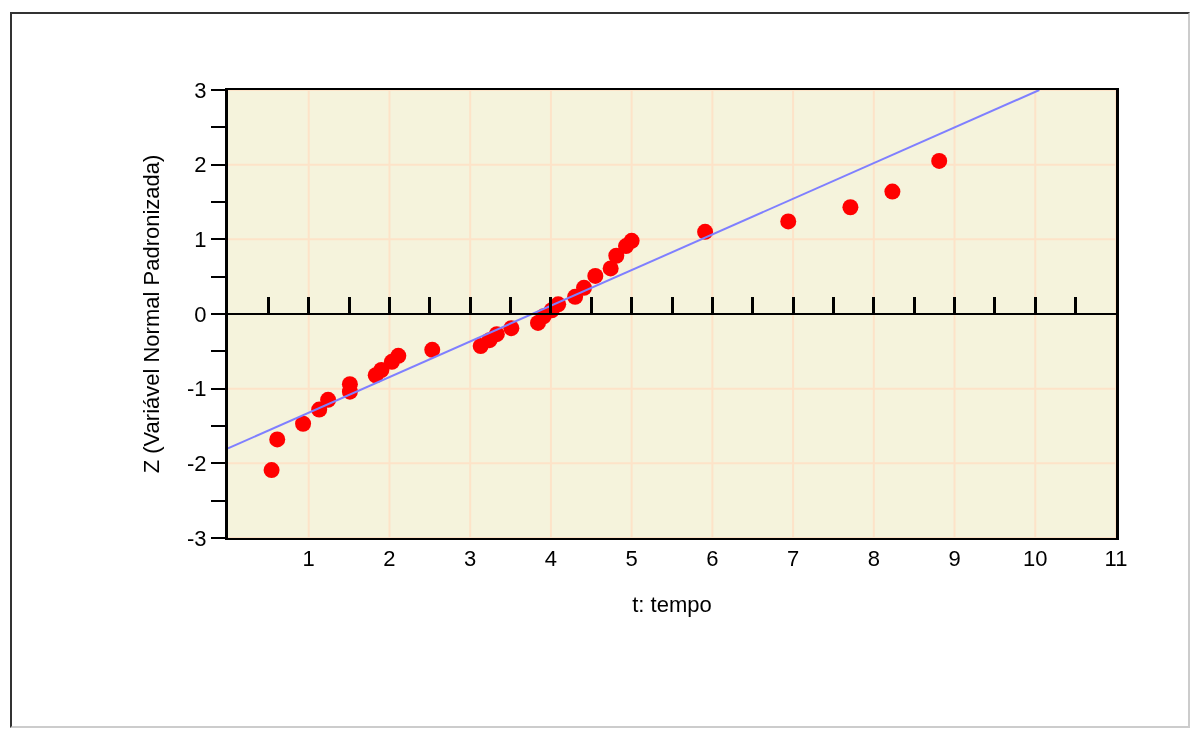  What do you see at coordinates (197, 538) in the screenshot?
I see `y-tick-label: -3` at bounding box center [197, 538].